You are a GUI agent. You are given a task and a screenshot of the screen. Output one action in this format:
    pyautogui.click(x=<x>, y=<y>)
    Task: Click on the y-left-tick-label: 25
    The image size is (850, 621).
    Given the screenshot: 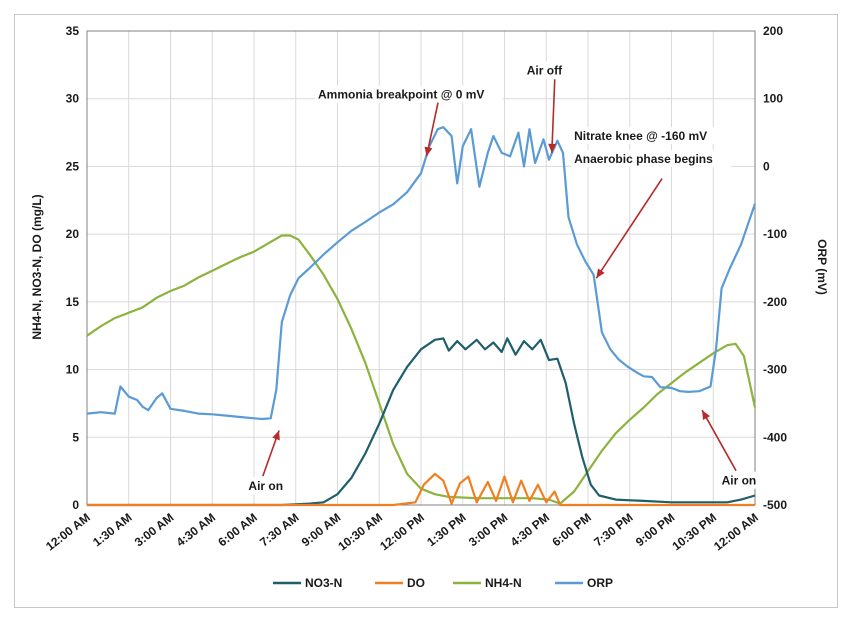 What is the action you would take?
    pyautogui.click(x=73, y=166)
    